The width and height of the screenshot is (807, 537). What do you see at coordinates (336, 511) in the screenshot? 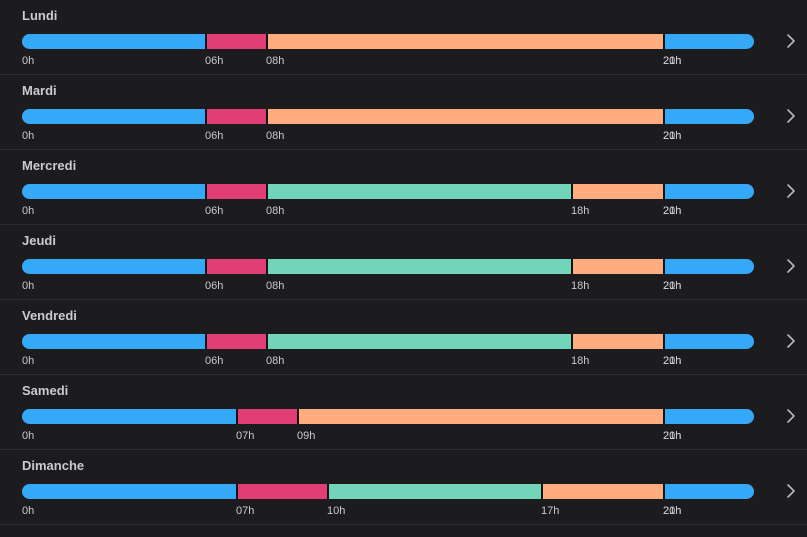
I see `time-label: 10h` at bounding box center [336, 511].